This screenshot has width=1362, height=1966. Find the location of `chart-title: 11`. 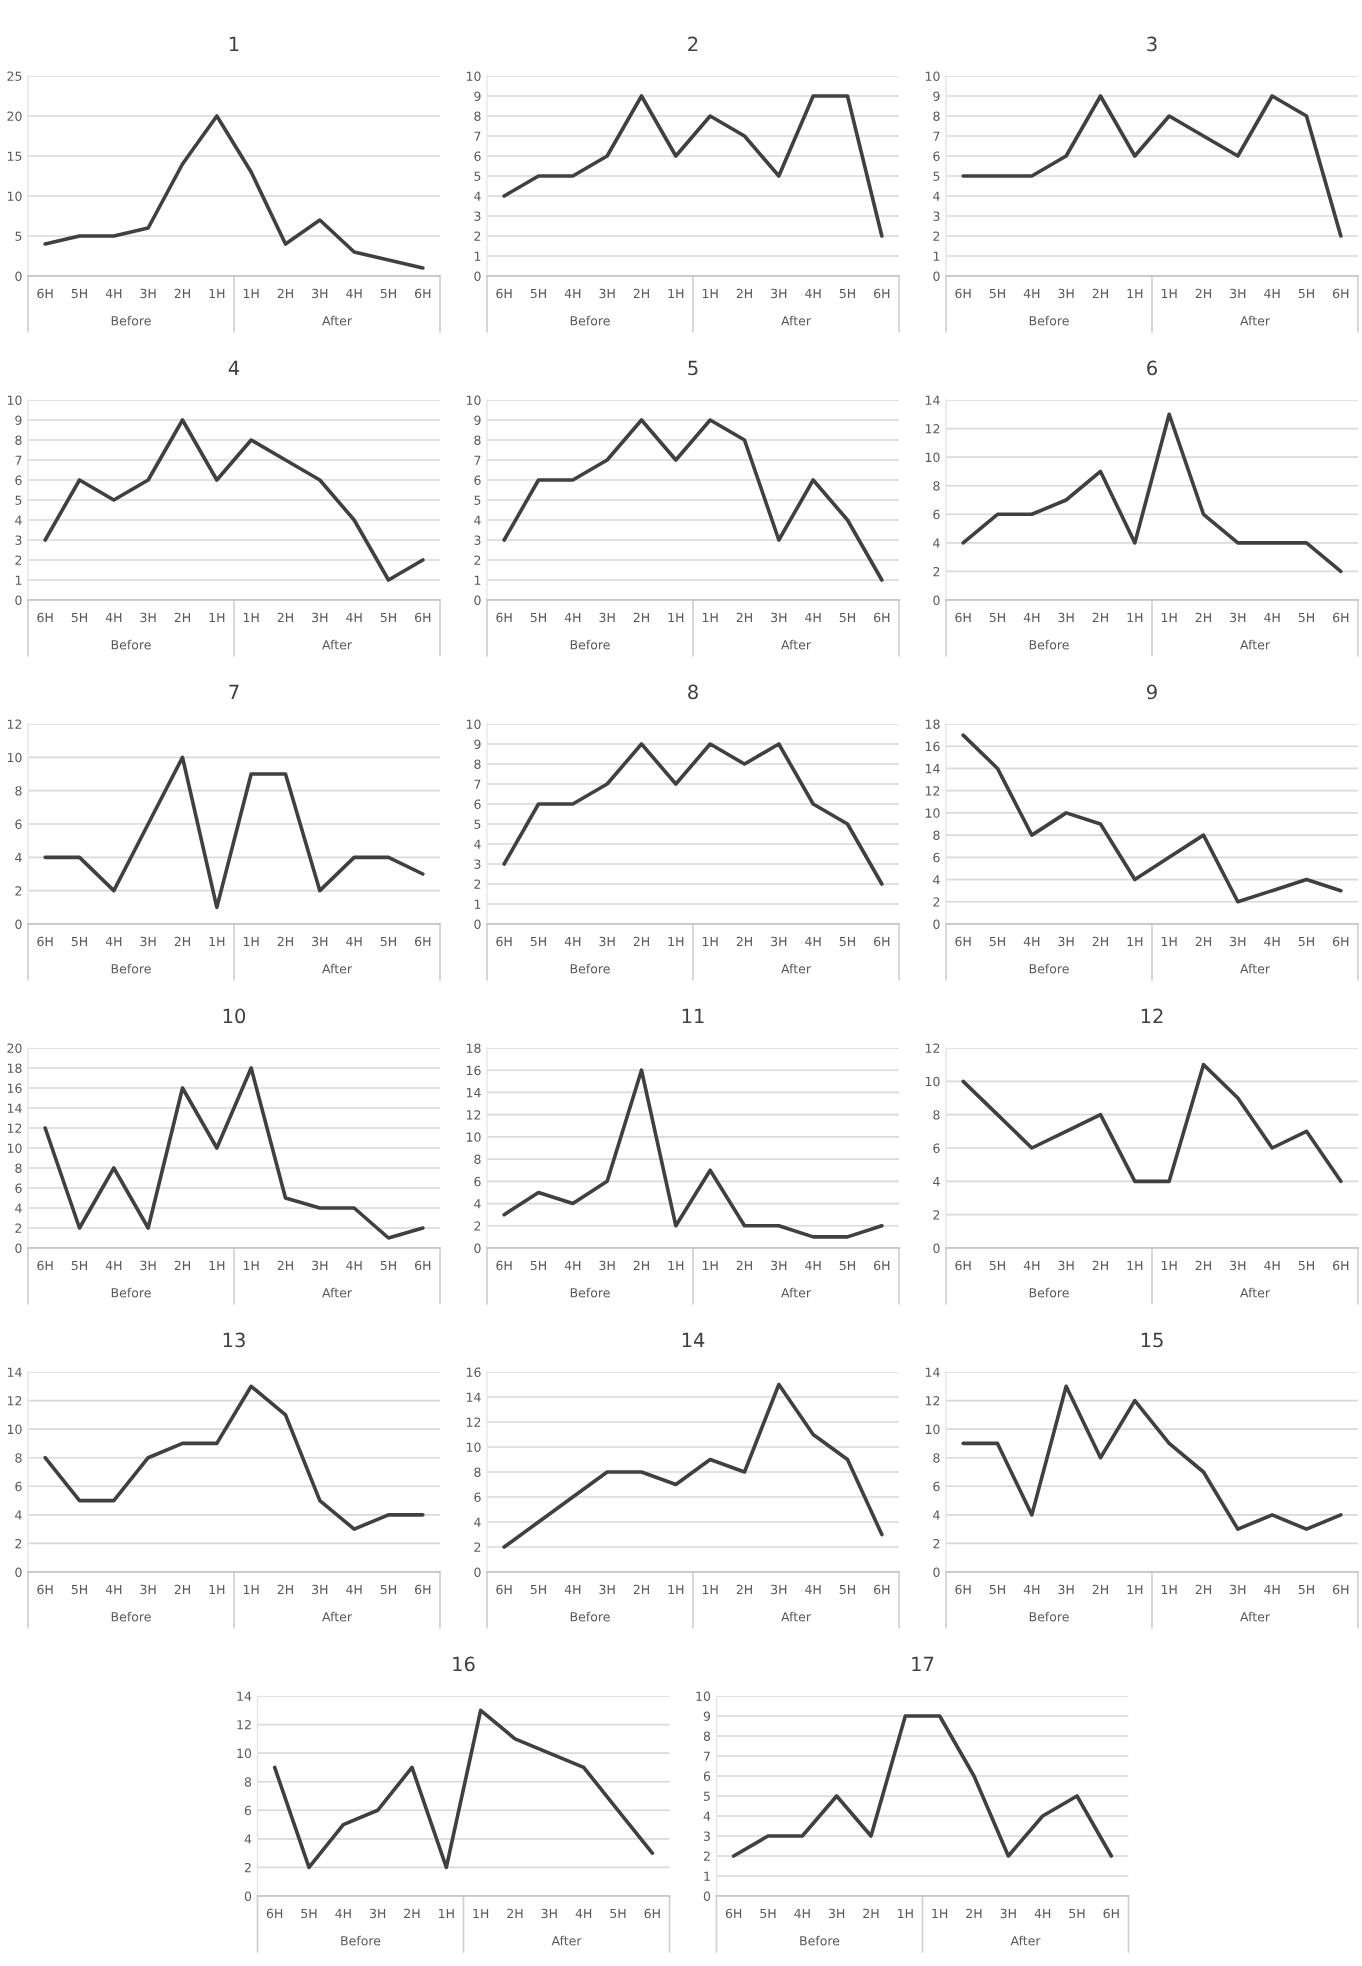

chart-title: 11 is located at coordinates (693, 1015).